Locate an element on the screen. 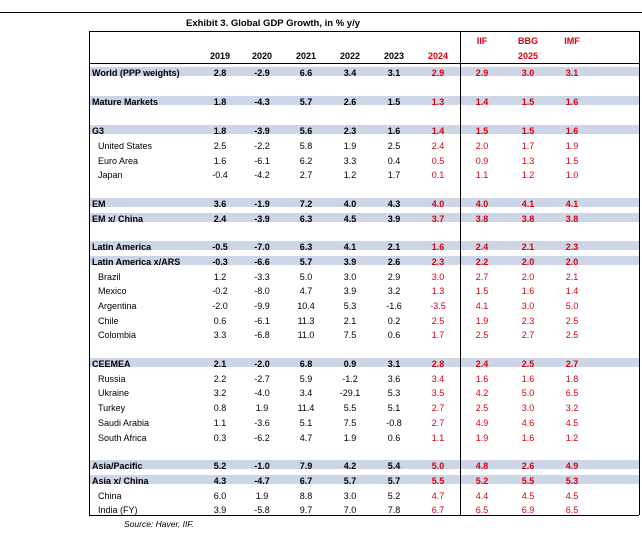 This screenshot has width=642, height=535. data-cell: 7.0 is located at coordinates (350, 510).